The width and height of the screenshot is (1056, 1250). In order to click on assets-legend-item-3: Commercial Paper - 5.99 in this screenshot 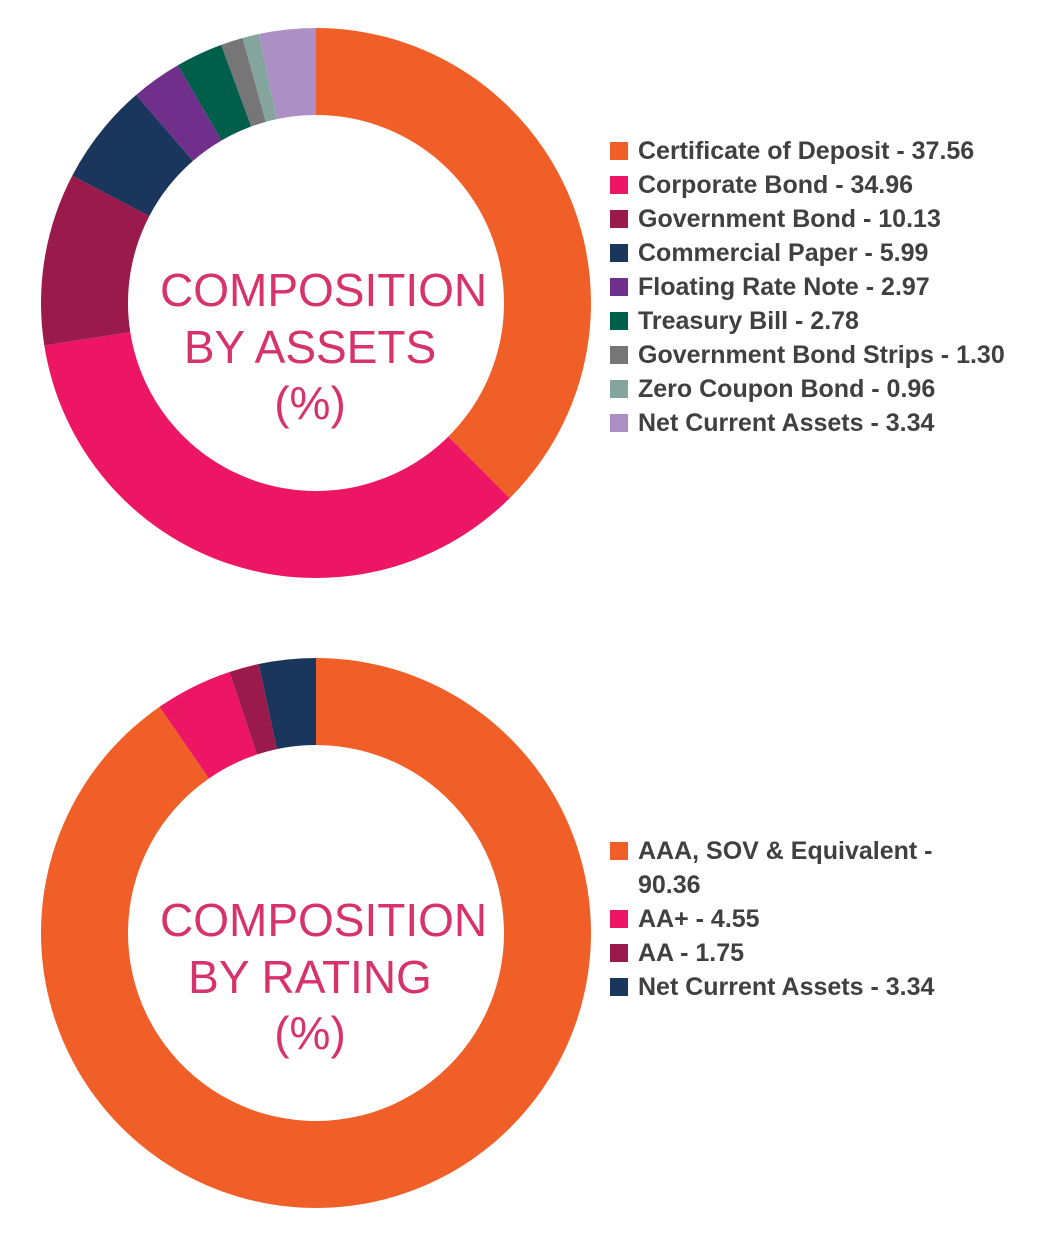, I will do `click(807, 253)`.